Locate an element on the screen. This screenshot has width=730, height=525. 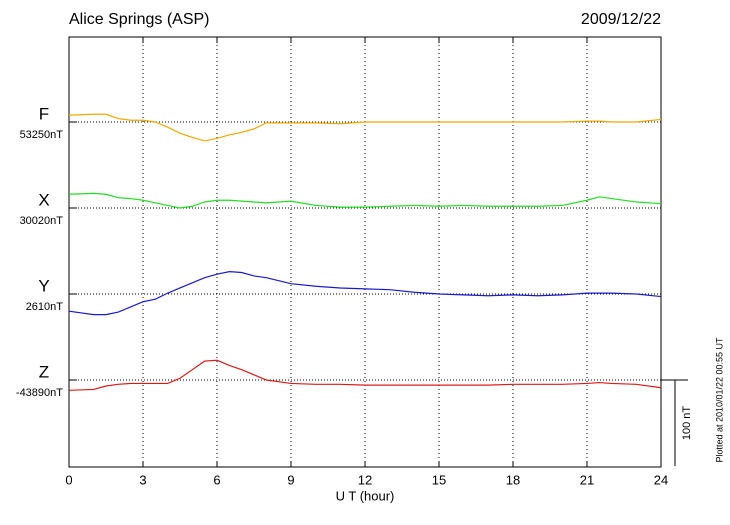
x-tick-label: 15 is located at coordinates (439, 479).